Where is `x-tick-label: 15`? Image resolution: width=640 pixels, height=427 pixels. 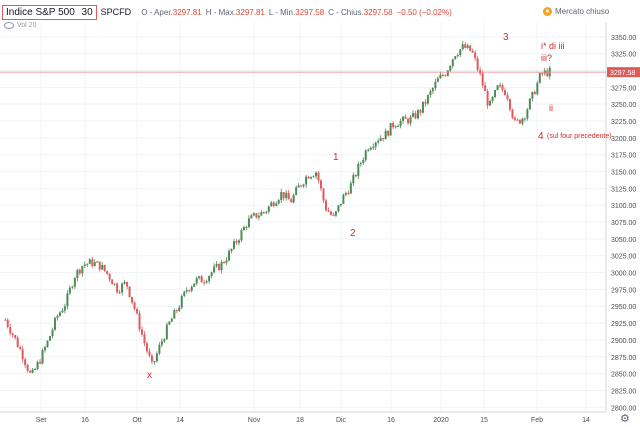 x-tick-label: 15 is located at coordinates (484, 420).